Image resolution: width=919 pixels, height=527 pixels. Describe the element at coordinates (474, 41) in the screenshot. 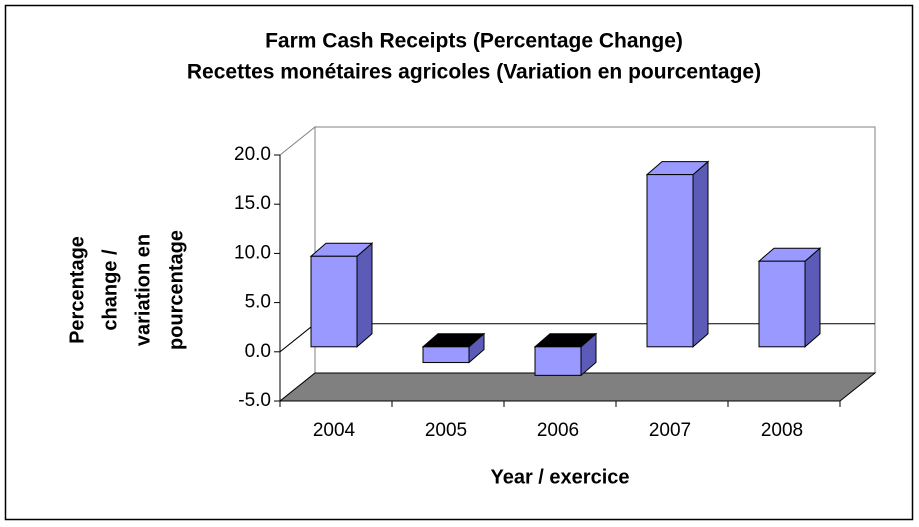

I see `chart-title: Farm Cash Receipts (Percentage Change)` at that location.